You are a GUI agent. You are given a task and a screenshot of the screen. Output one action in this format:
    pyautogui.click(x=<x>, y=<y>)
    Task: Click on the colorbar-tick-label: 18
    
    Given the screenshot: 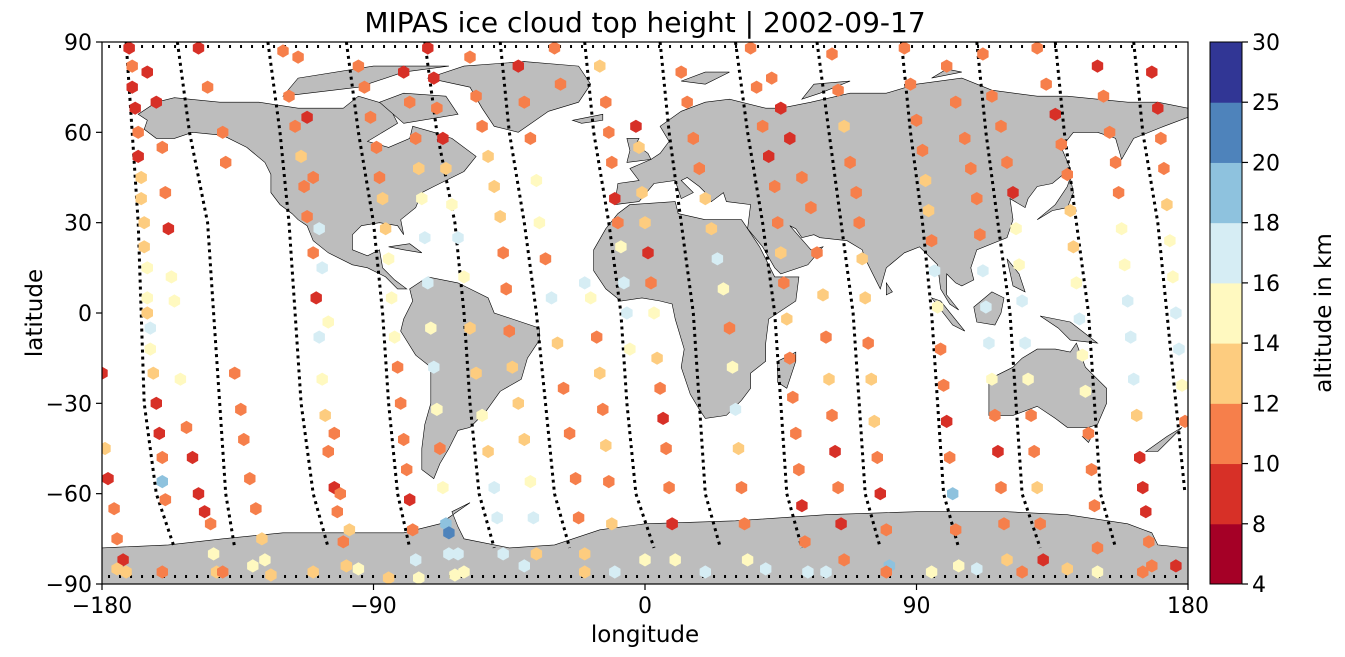 What is the action you would take?
    pyautogui.click(x=1266, y=224)
    